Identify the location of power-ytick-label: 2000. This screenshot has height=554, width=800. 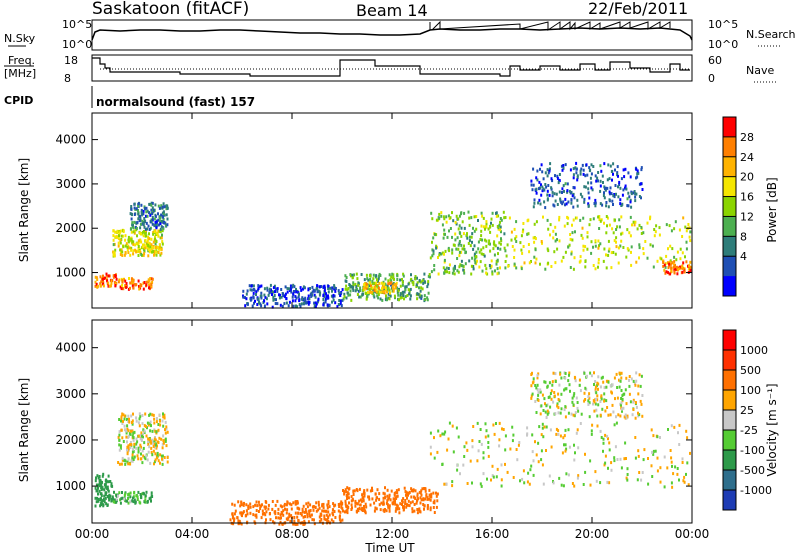
(70, 228).